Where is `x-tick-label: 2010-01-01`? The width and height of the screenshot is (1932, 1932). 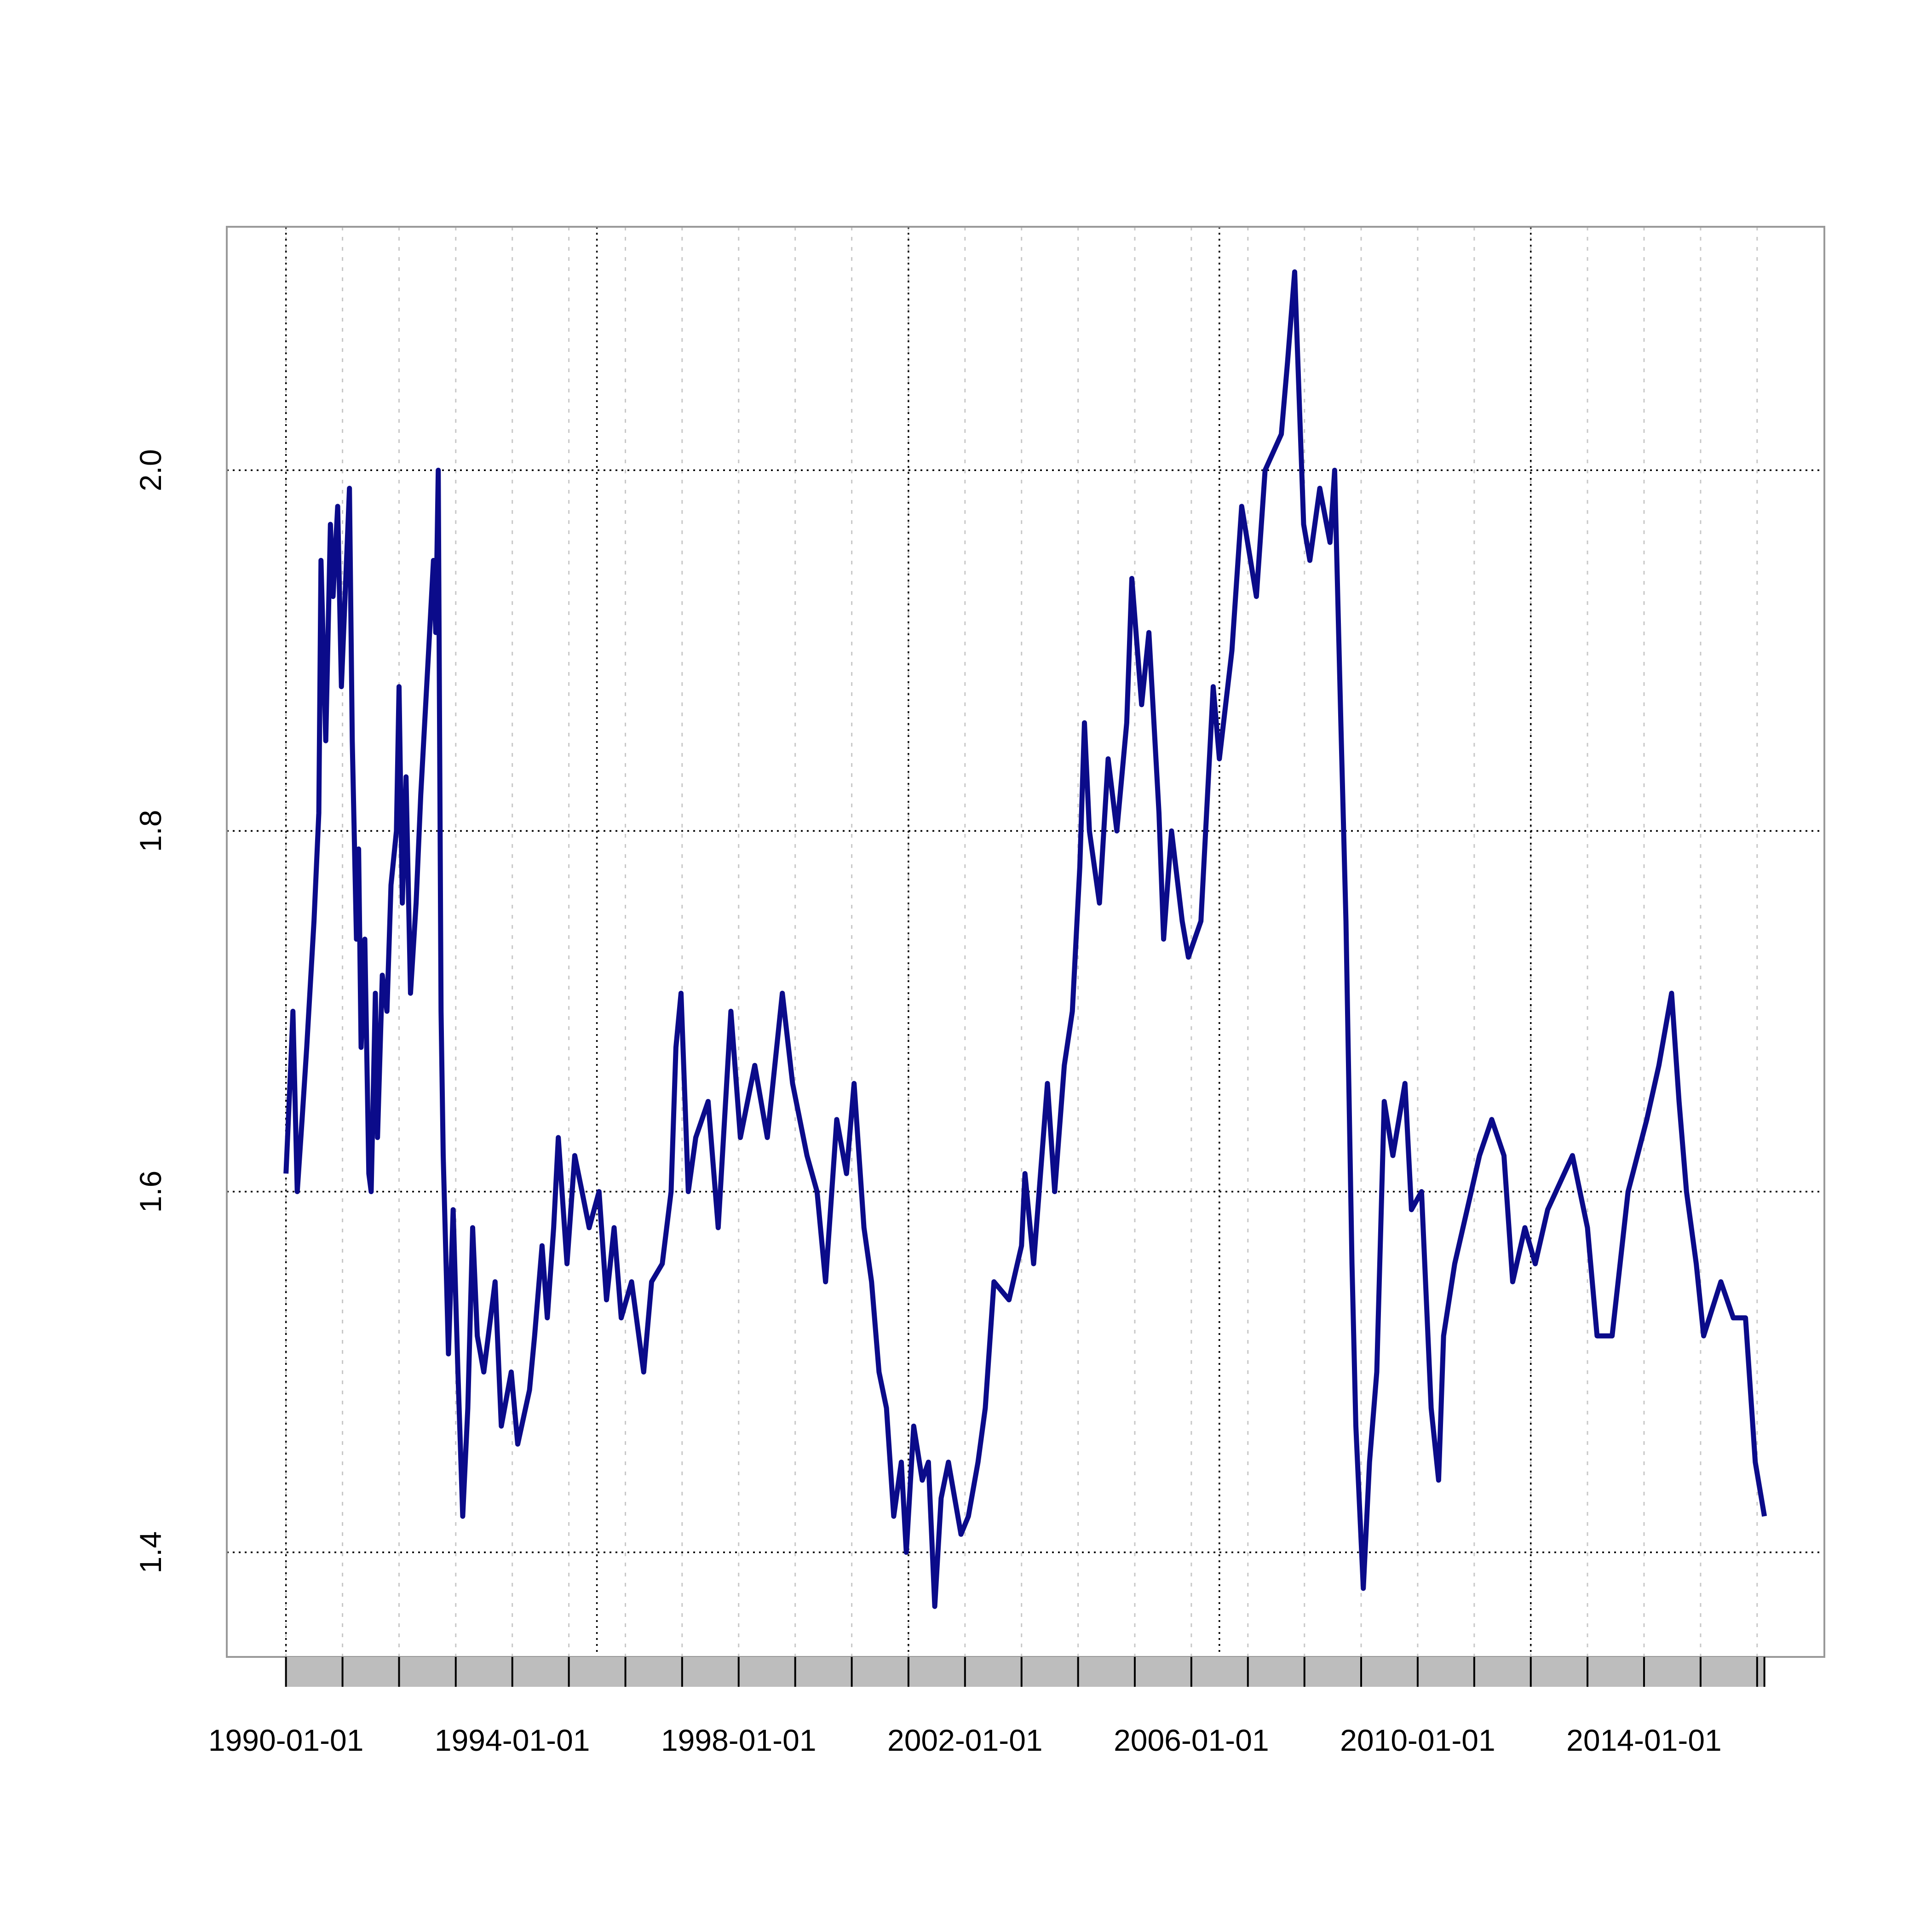
x-tick-label: 2010-01-01 is located at coordinates (1417, 1740).